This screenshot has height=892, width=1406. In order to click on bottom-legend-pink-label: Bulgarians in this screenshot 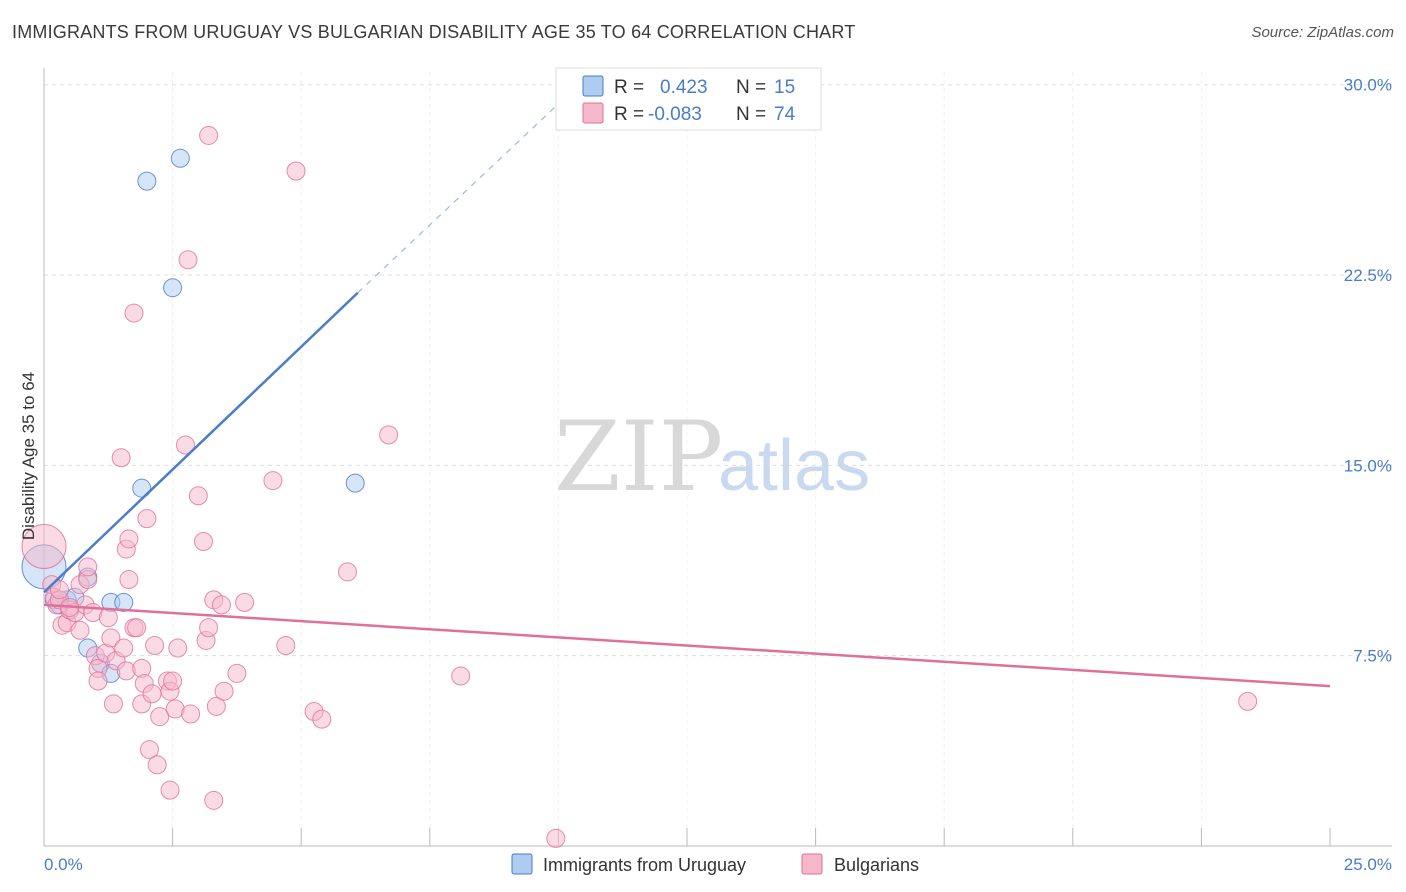, I will do `click(876, 865)`.